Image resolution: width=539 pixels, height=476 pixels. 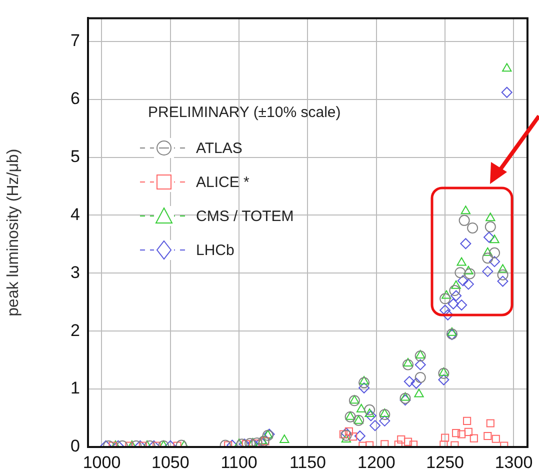 What do you see at coordinates (376, 462) in the screenshot?
I see `x-tick-label: 1200` at bounding box center [376, 462].